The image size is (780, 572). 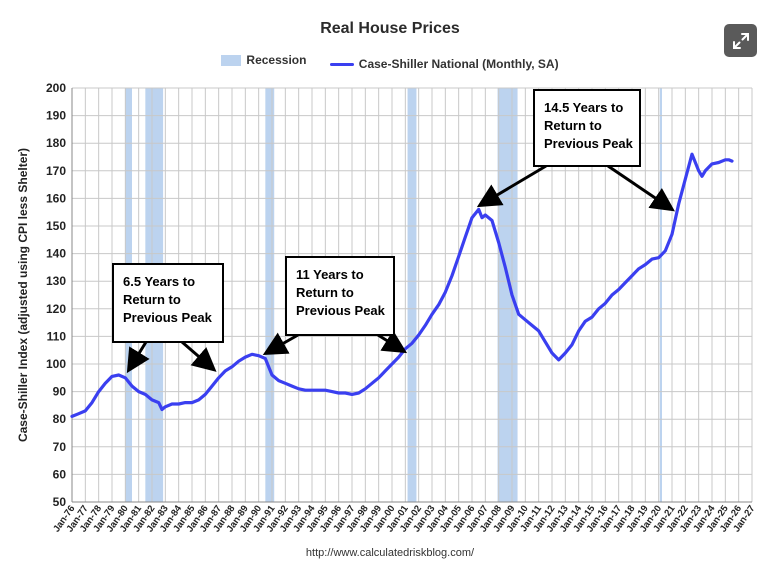 What do you see at coordinates (56, 309) in the screenshot?
I see `y-tick-label: 120` at bounding box center [56, 309].